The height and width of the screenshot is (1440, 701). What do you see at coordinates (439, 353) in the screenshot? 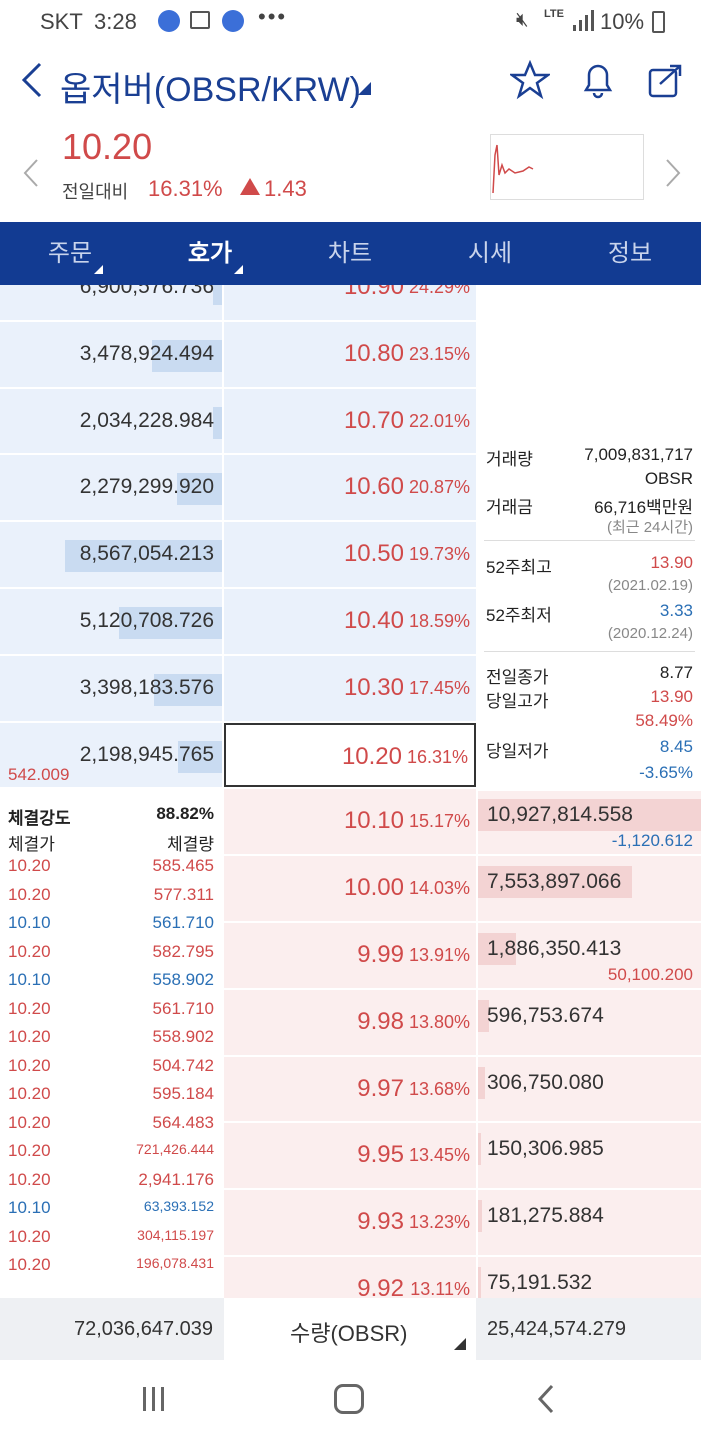
I see `ask-price-percent: 23.15%` at bounding box center [439, 353].